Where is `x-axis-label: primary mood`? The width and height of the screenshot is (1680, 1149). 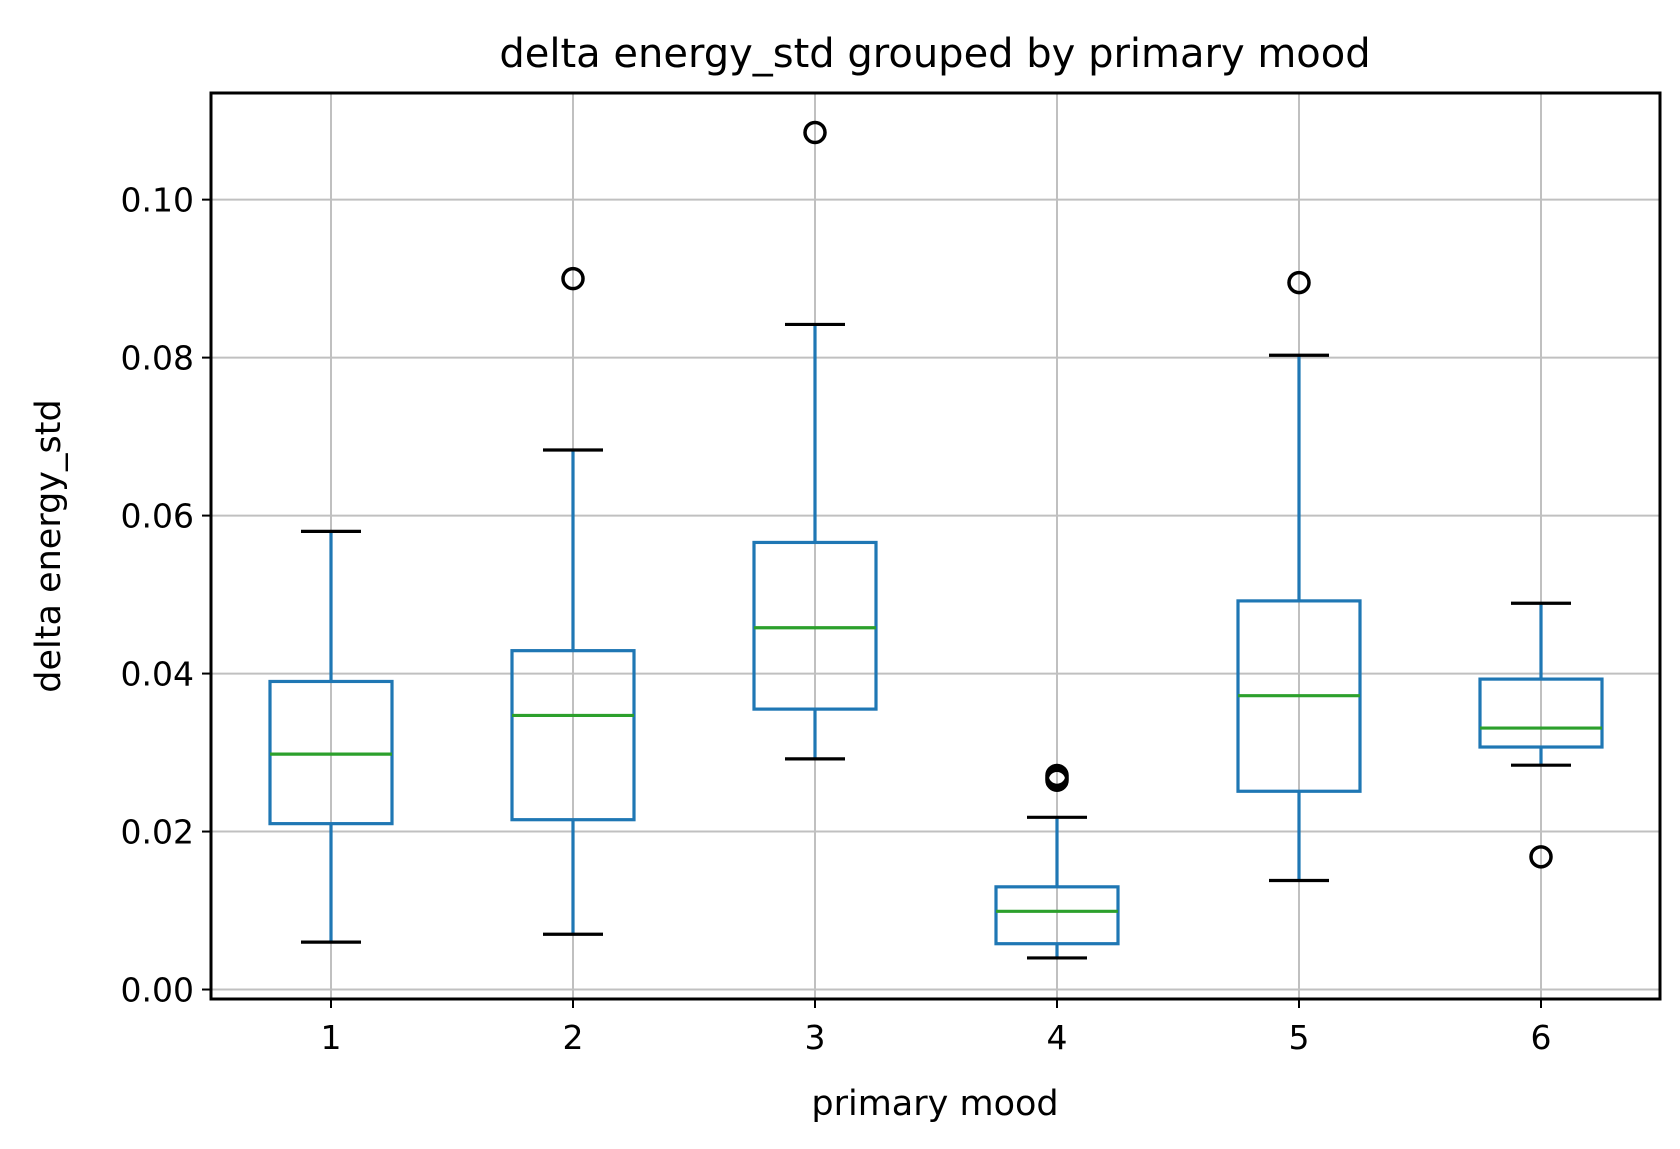
x-axis-label: primary mood is located at coordinates (934, 1104).